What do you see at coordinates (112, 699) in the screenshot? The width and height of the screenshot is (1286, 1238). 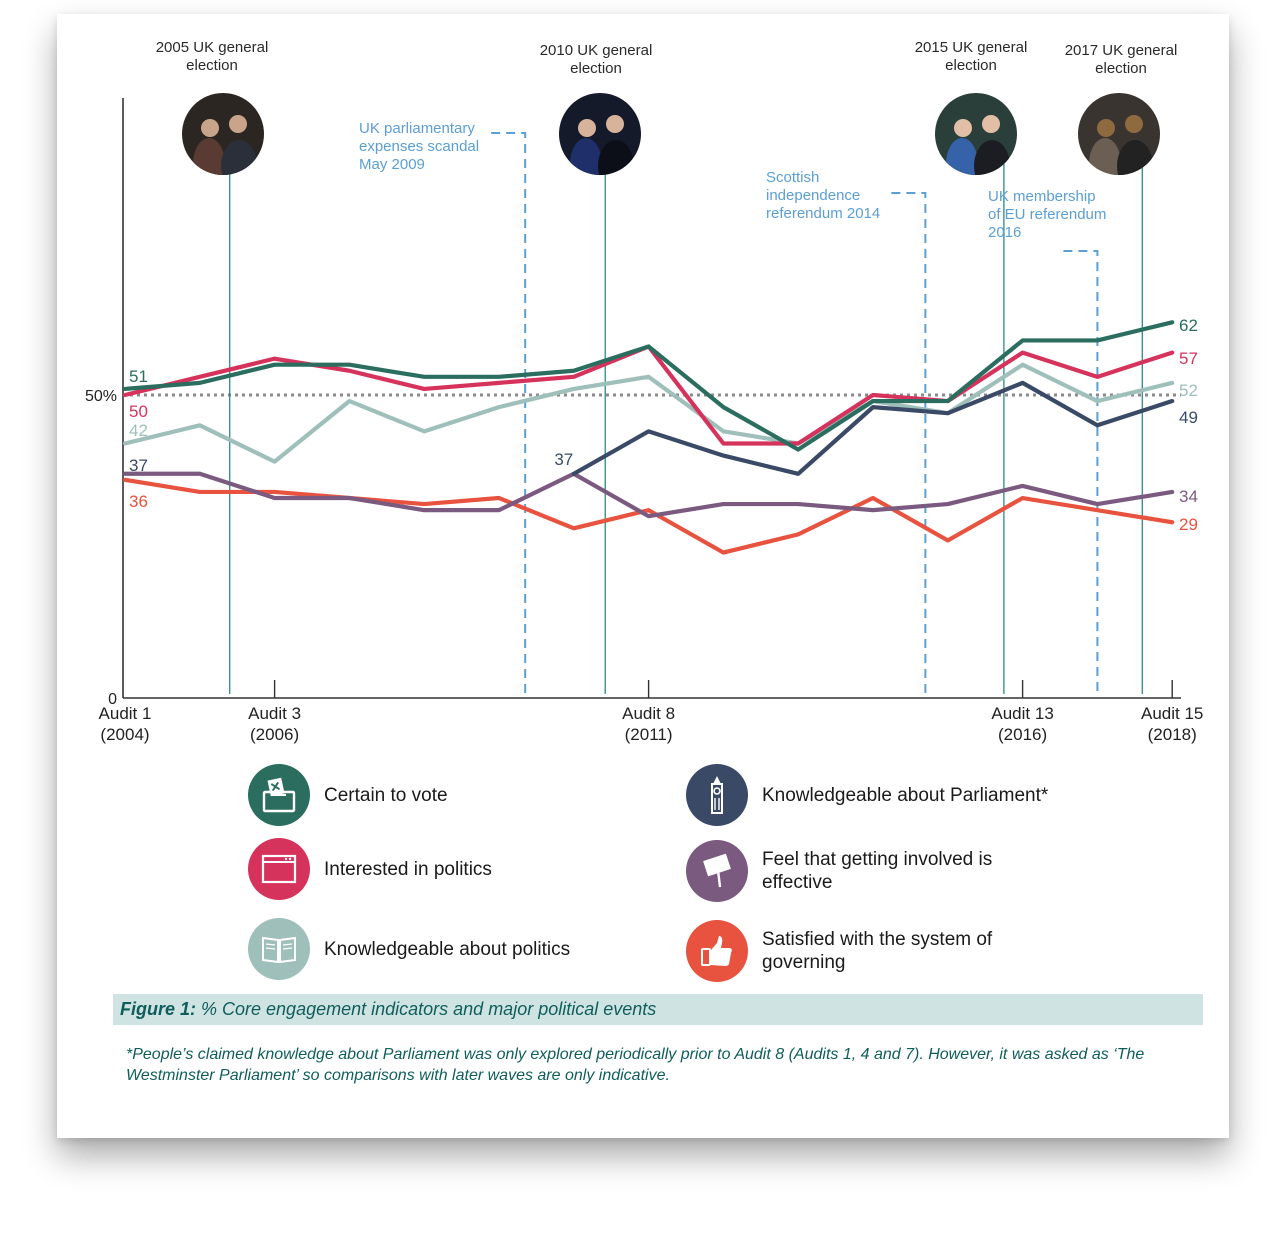 I see `y-tick-label: 0` at bounding box center [112, 699].